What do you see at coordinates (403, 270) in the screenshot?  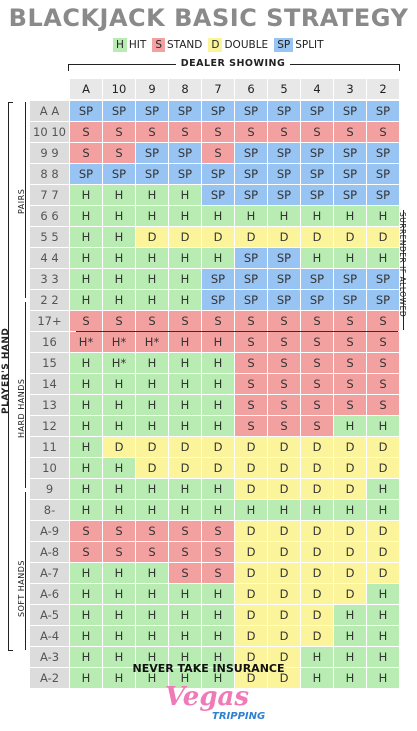 I see `surrender-bracket` at bounding box center [403, 270].